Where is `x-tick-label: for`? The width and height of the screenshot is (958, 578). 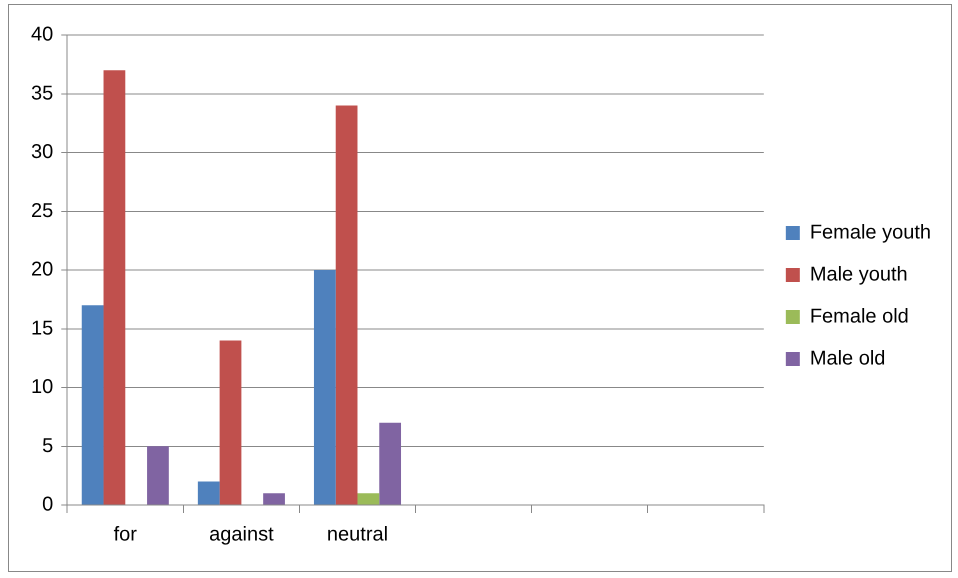 x-tick-label: for is located at coordinates (126, 535).